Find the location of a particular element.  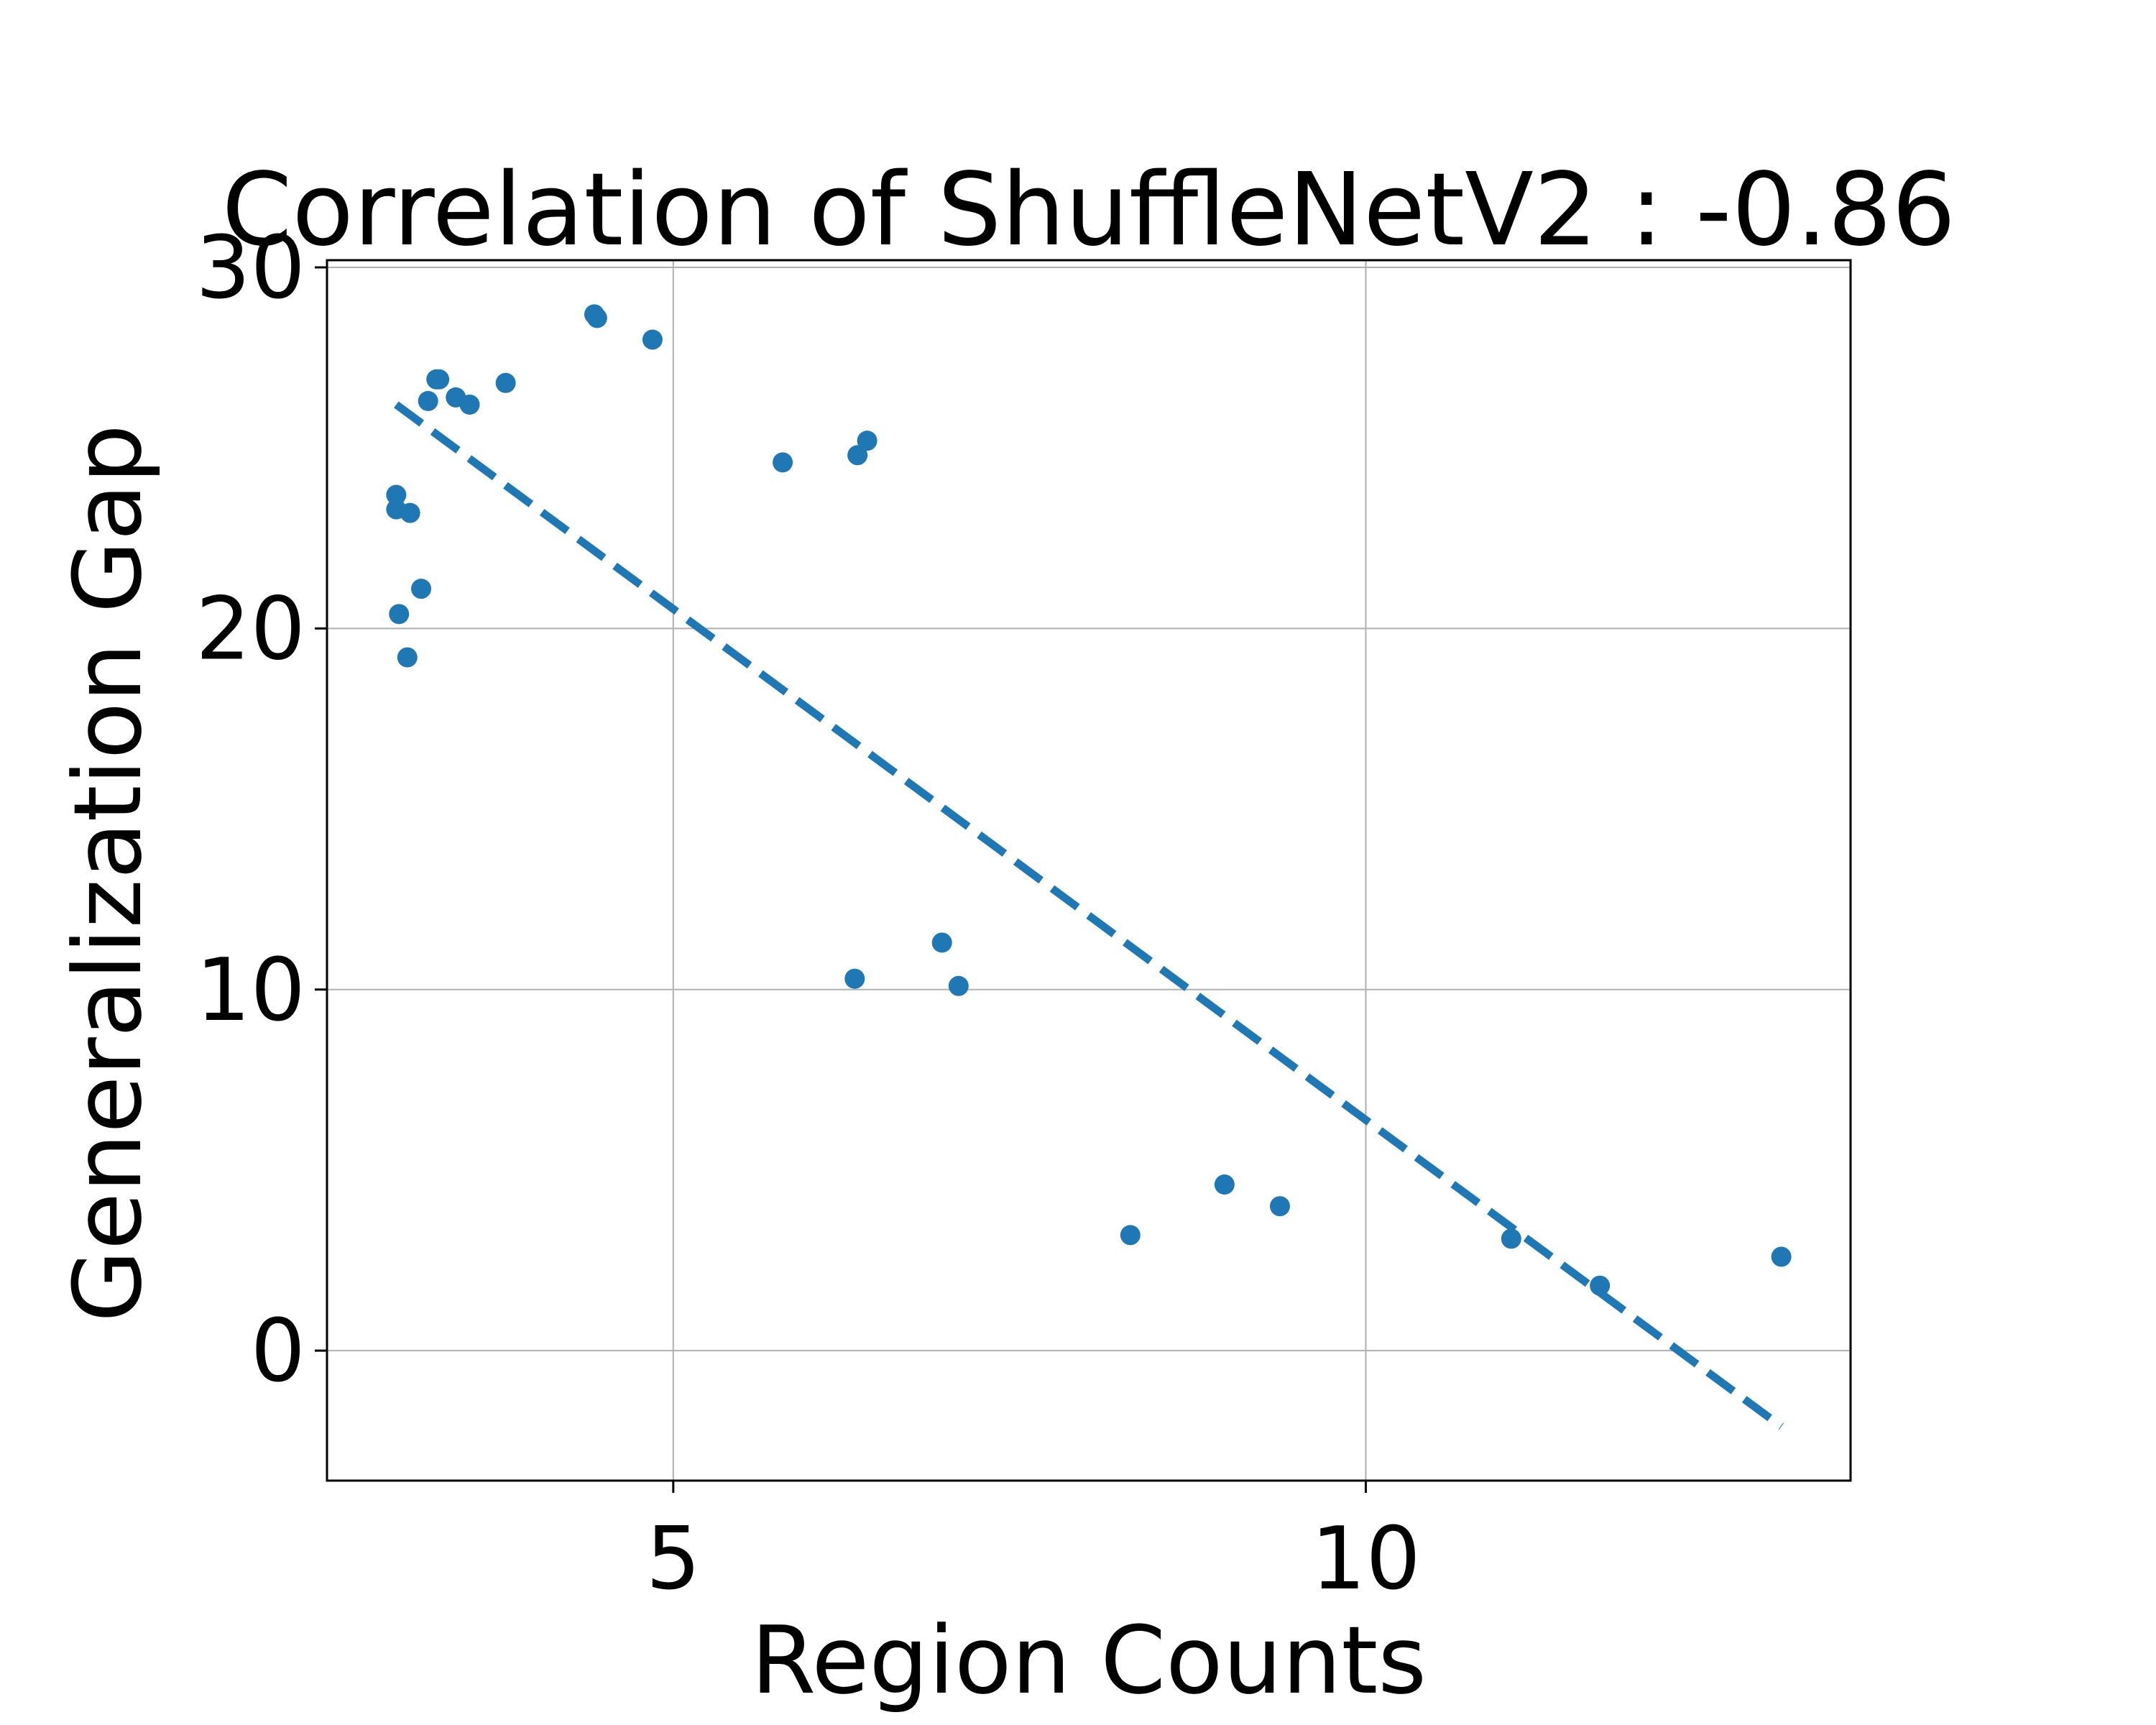

x-axis-label: Region Counts is located at coordinates (1089, 1660).